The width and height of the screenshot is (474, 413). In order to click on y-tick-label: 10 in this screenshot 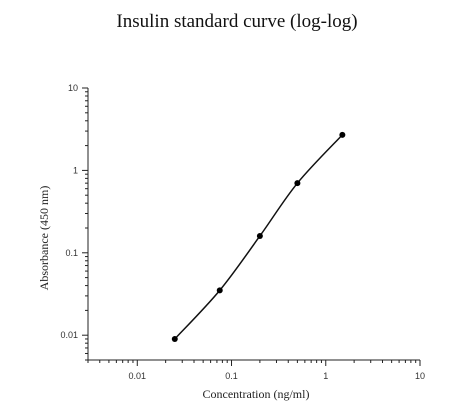, I will do `click(73, 88)`.